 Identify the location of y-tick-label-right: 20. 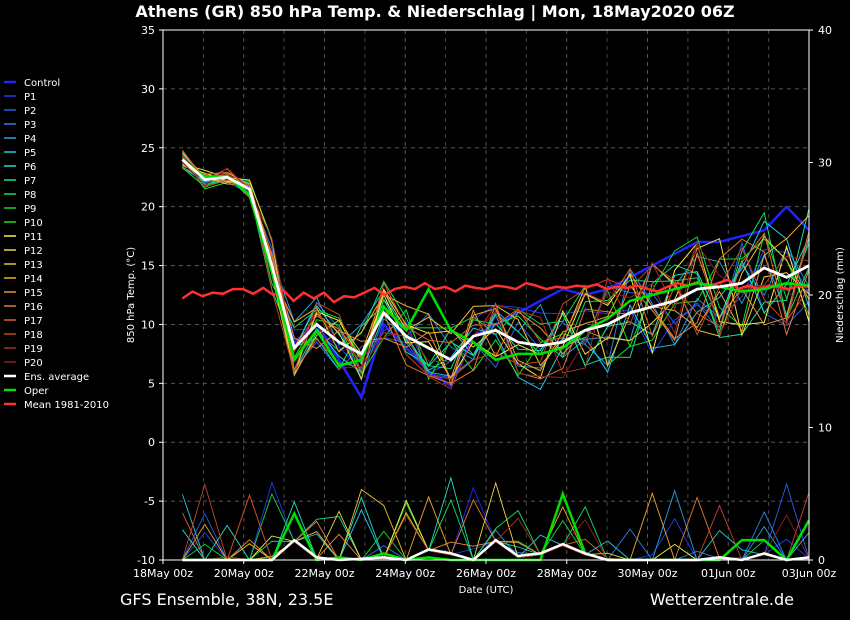
(825, 295).